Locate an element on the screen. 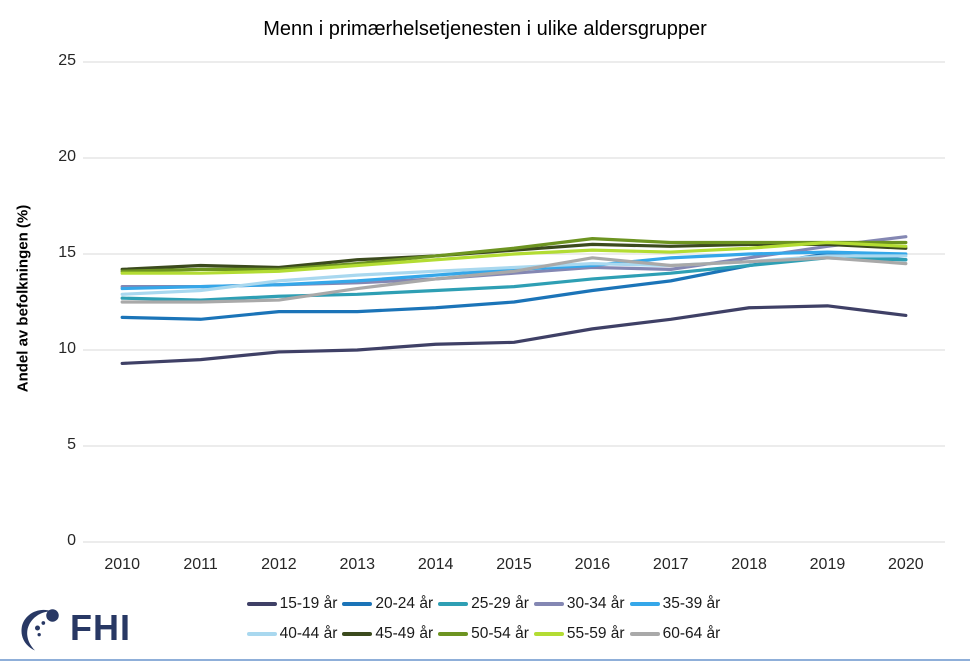  y-tick-label: 0 is located at coordinates (71, 540).